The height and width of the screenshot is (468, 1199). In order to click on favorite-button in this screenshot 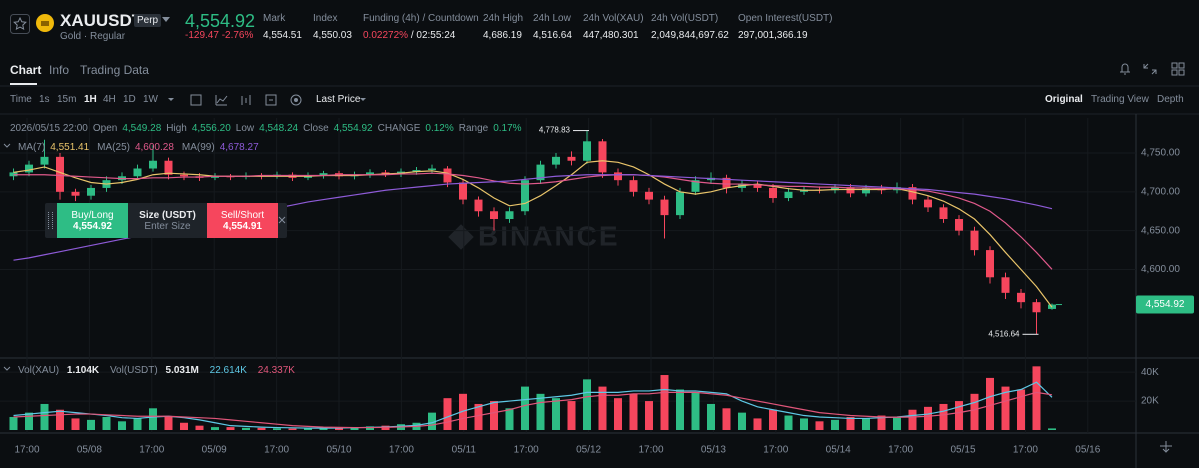, I will do `click(20, 24)`.